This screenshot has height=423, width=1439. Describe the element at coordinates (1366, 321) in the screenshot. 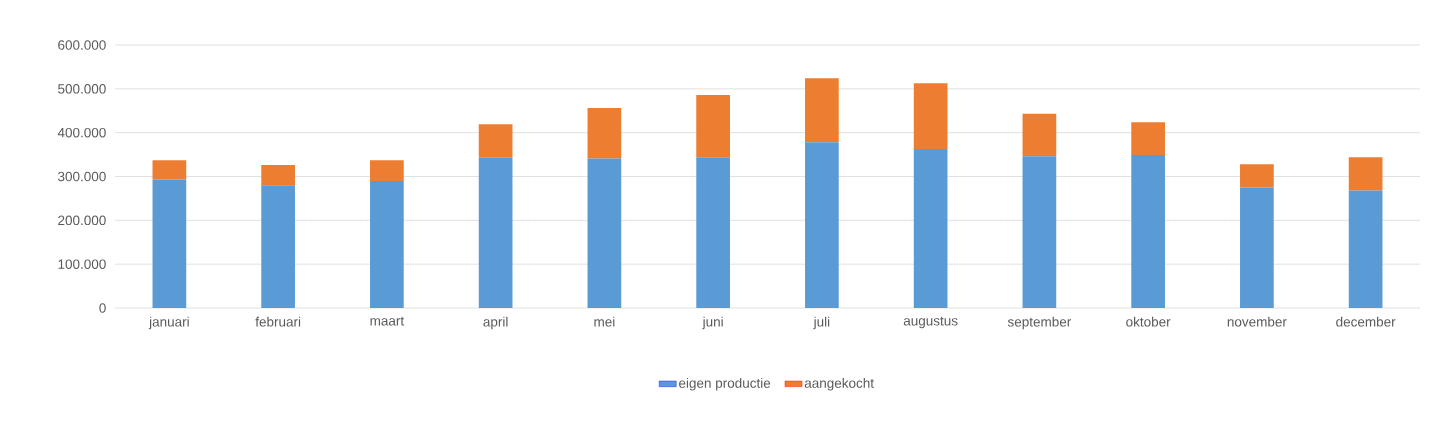

I see `x-tick-label: december` at that location.